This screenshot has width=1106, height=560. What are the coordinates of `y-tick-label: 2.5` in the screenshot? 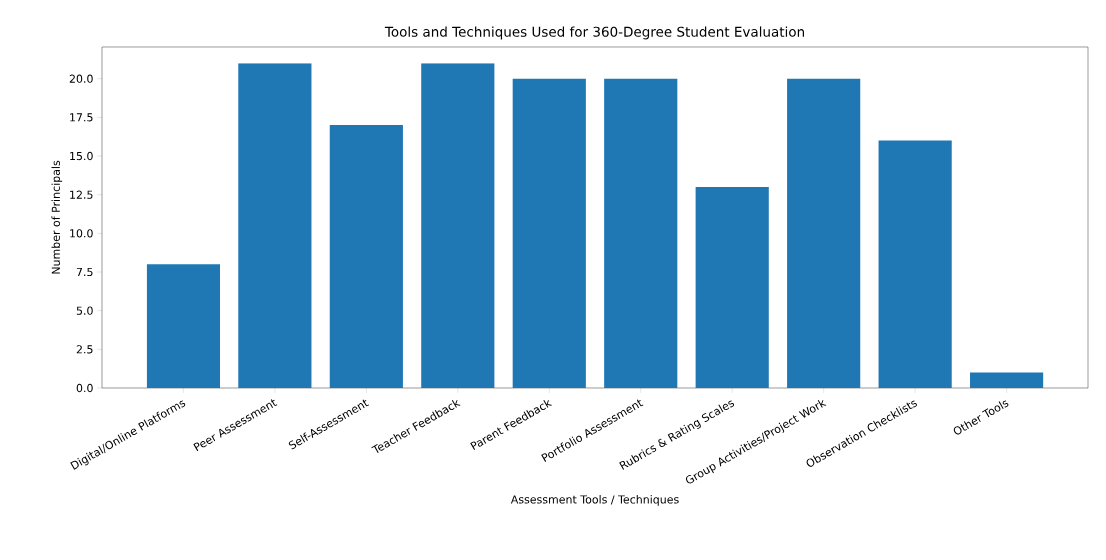 It's located at (84, 349).